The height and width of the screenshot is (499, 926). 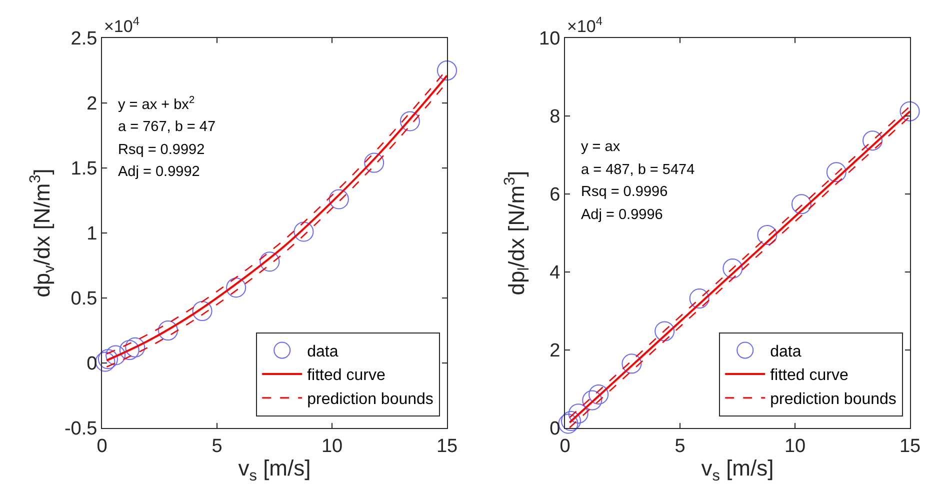 What do you see at coordinates (555, 117) in the screenshot?
I see `y-tick-label: 8` at bounding box center [555, 117].